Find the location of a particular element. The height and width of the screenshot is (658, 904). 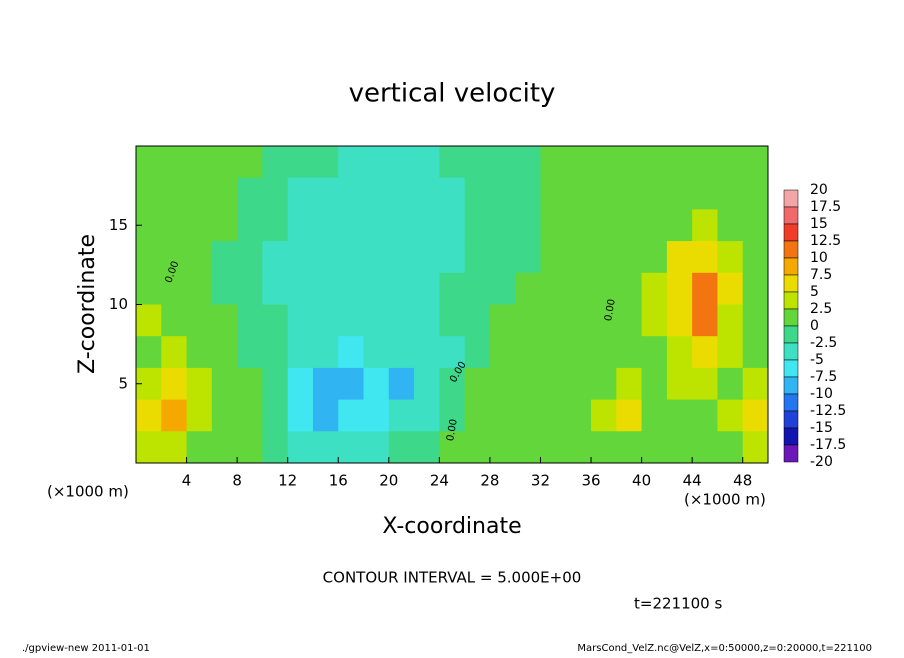

colorbar-label: 5 is located at coordinates (814, 292).